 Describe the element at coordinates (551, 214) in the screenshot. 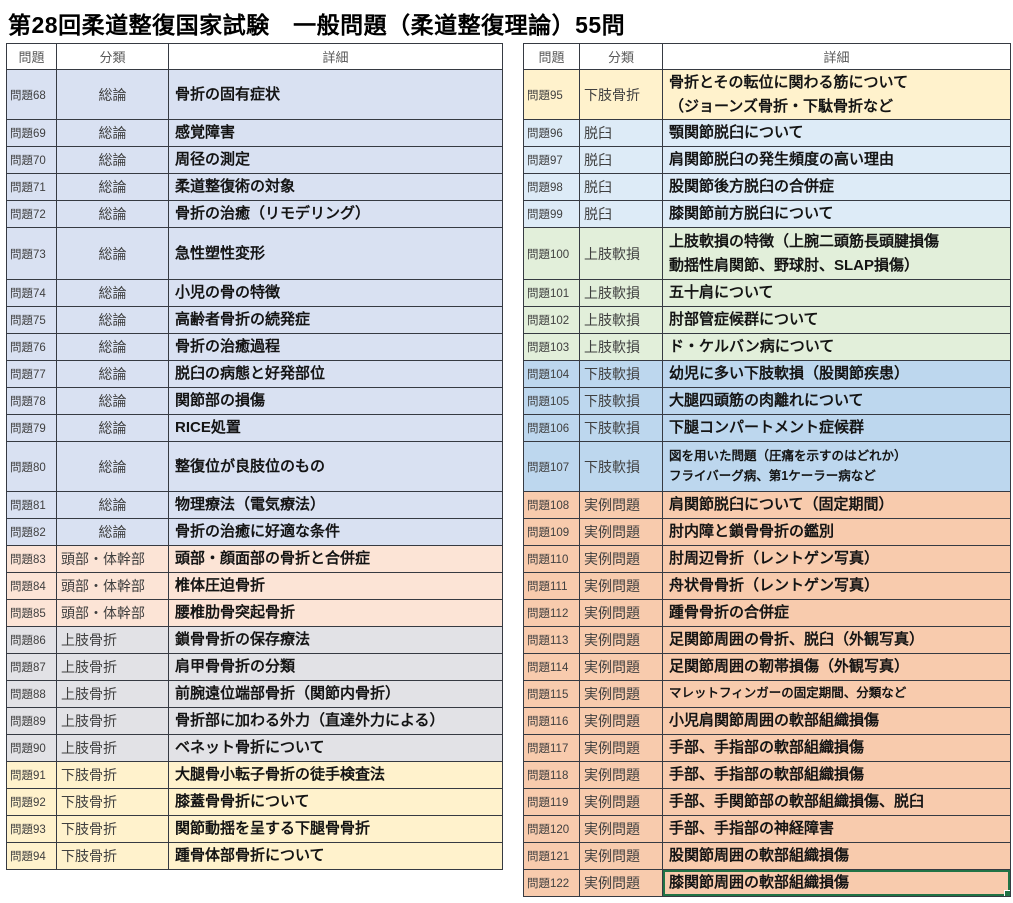

I see `question-number-cell: 問題99` at that location.